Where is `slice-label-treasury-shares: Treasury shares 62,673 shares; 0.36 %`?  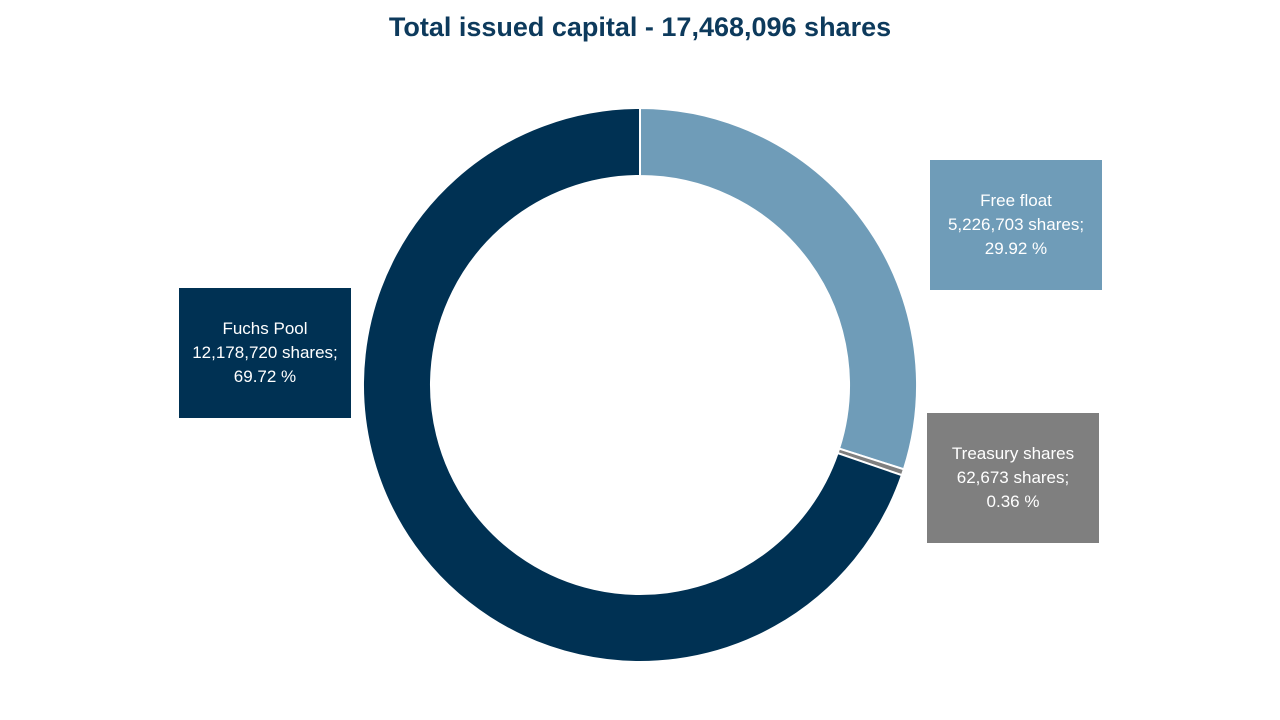 slice-label-treasury-shares: Treasury shares 62,673 shares; 0.36 % is located at coordinates (1013, 478).